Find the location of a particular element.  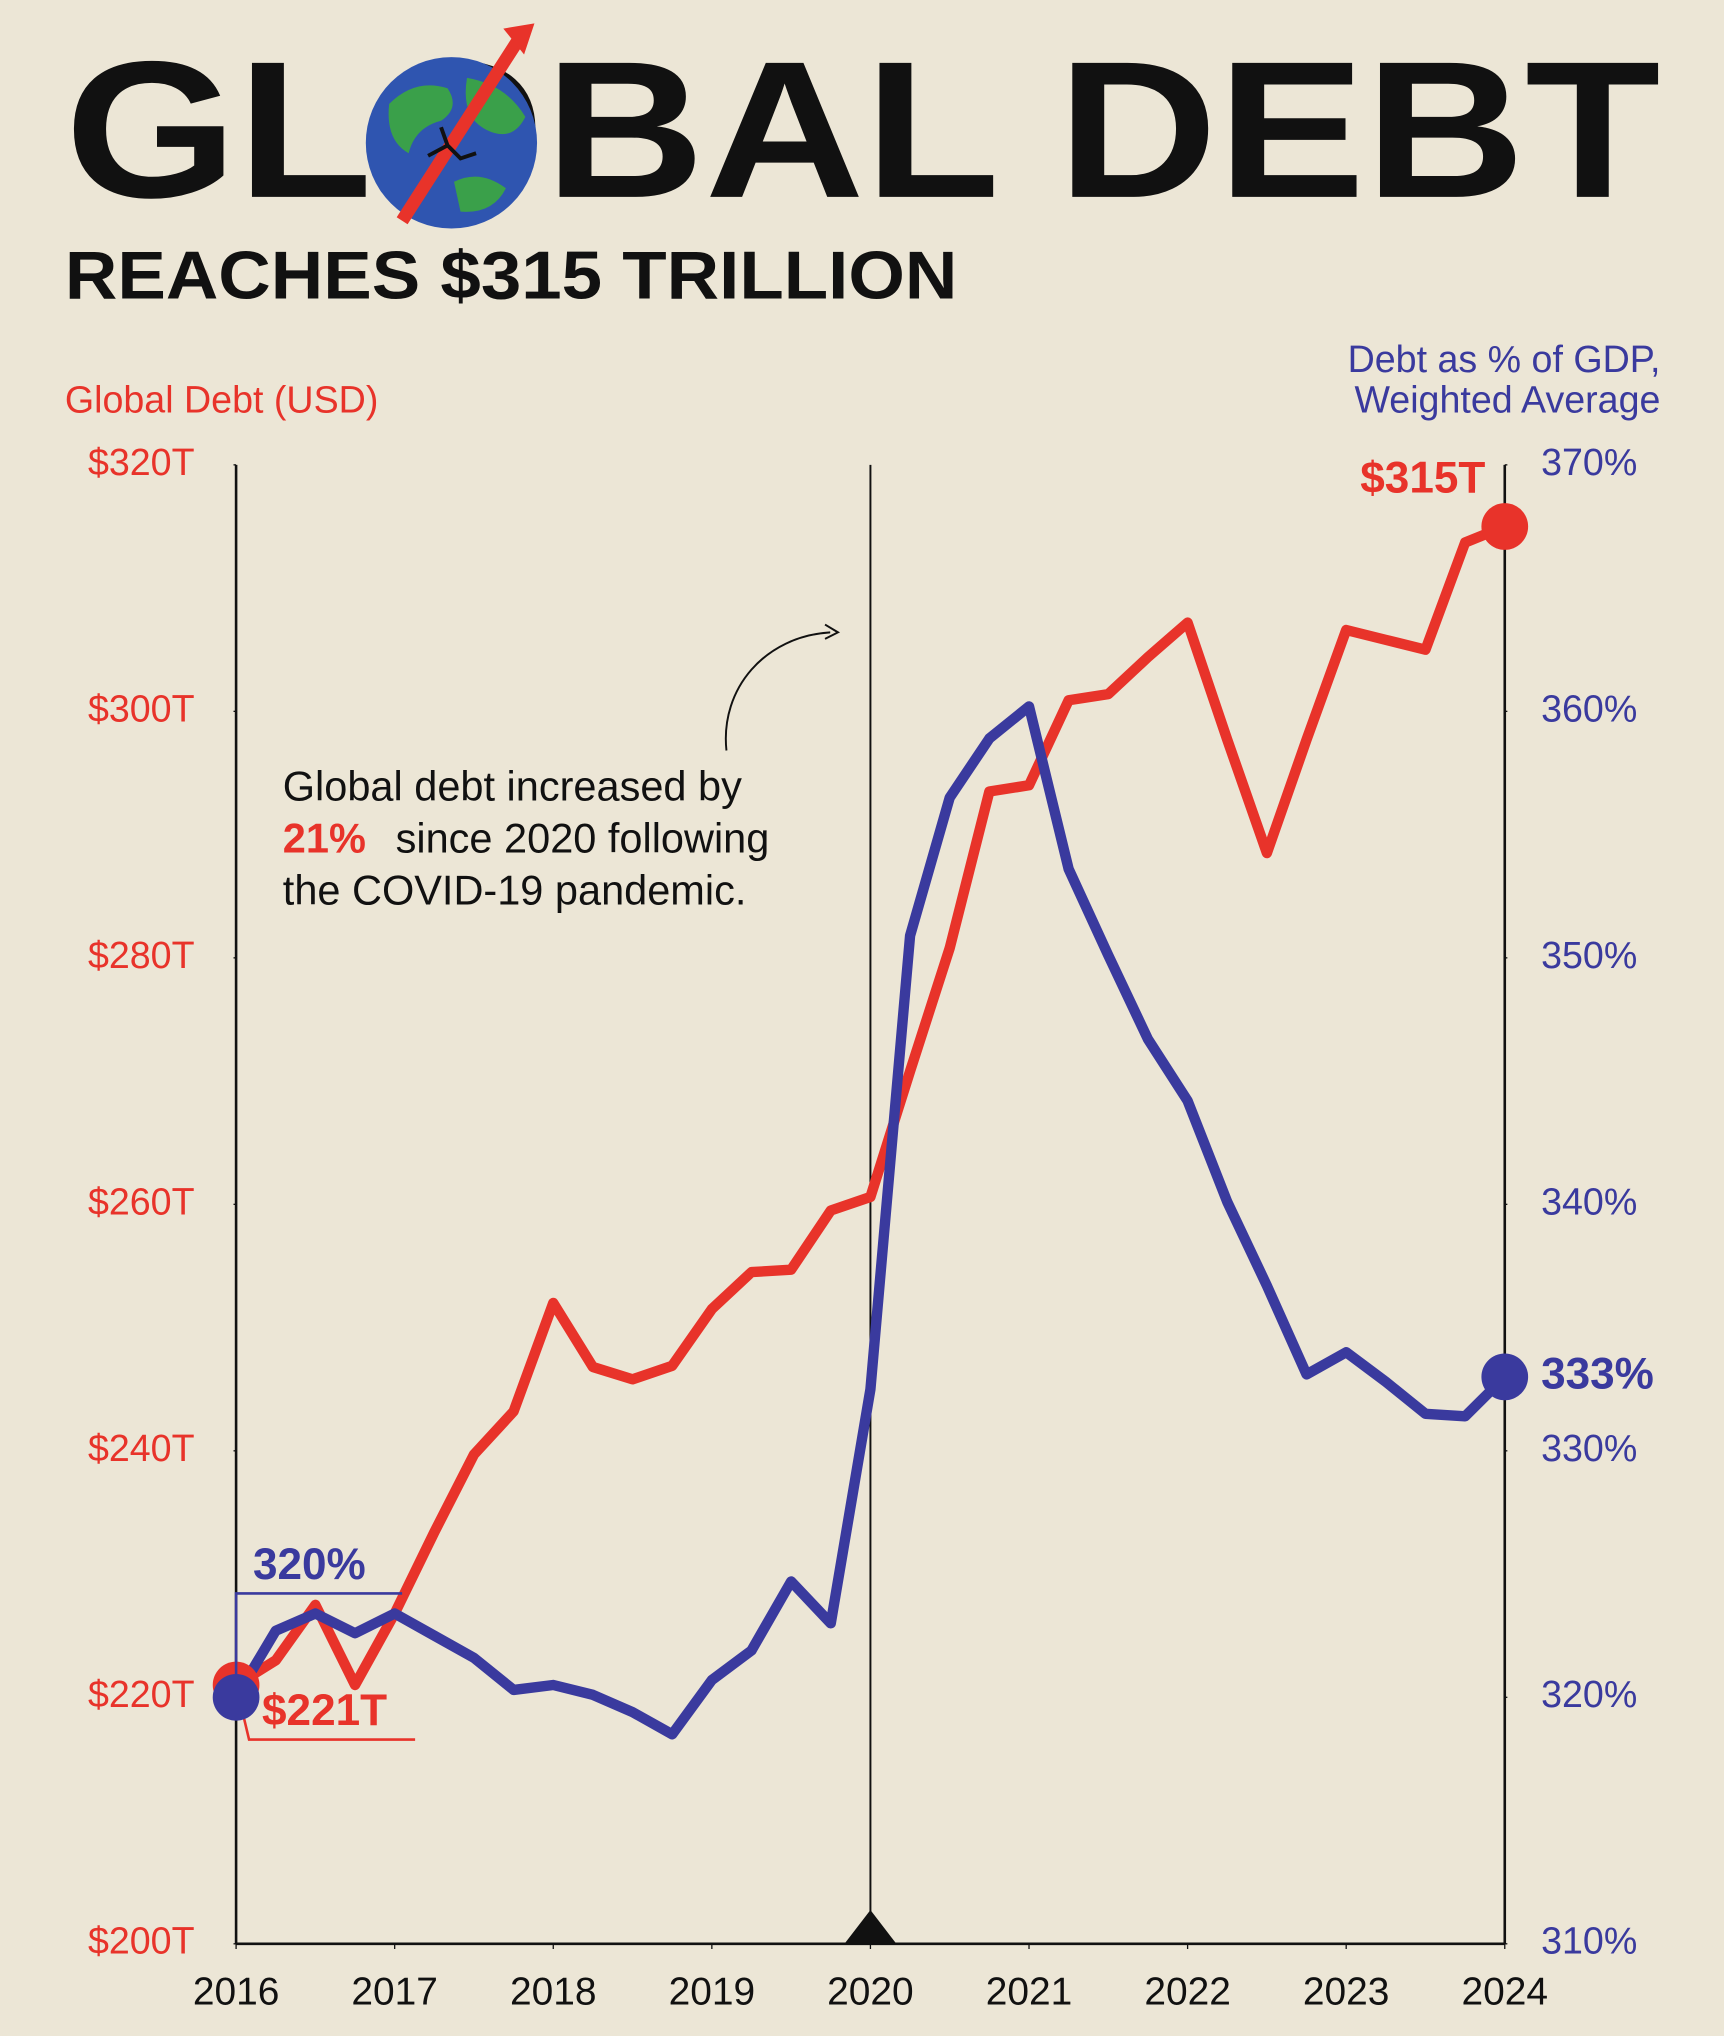

value-label: 320% is located at coordinates (309, 1564).